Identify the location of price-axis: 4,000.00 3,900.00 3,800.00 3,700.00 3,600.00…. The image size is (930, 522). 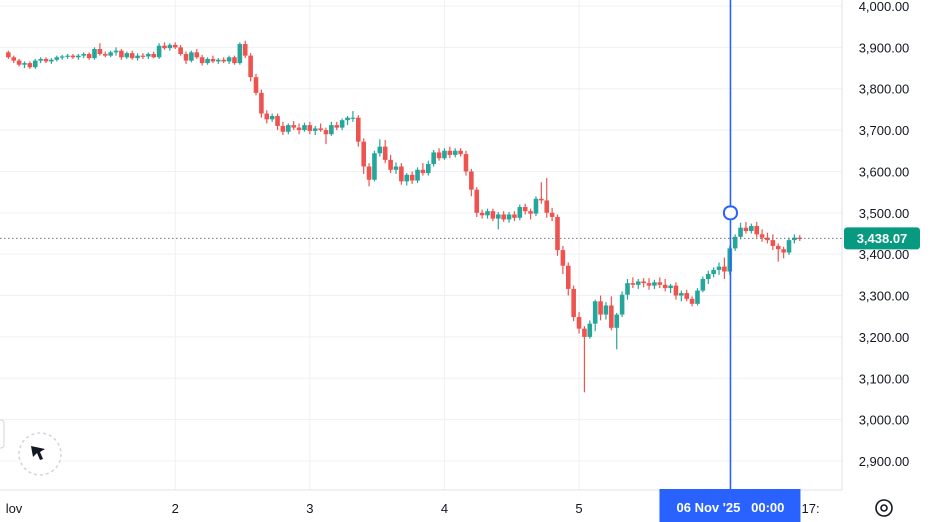
(884, 234).